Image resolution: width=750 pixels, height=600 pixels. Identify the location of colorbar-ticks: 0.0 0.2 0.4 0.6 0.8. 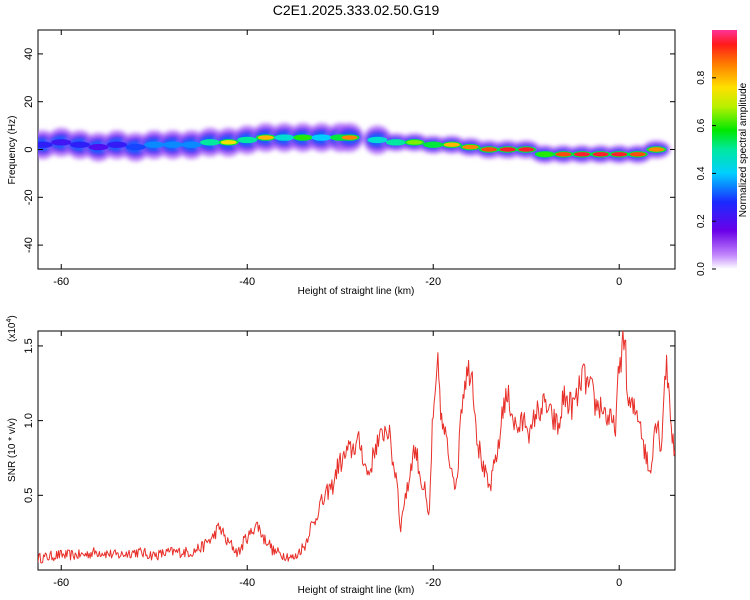
(706, 173).